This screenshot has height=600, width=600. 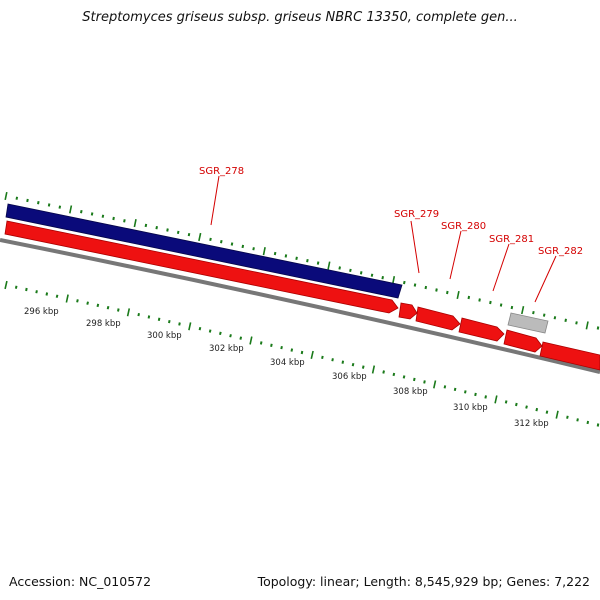 What do you see at coordinates (560, 251) in the screenshot?
I see `gene-label-sgr-282: SGR_282` at bounding box center [560, 251].